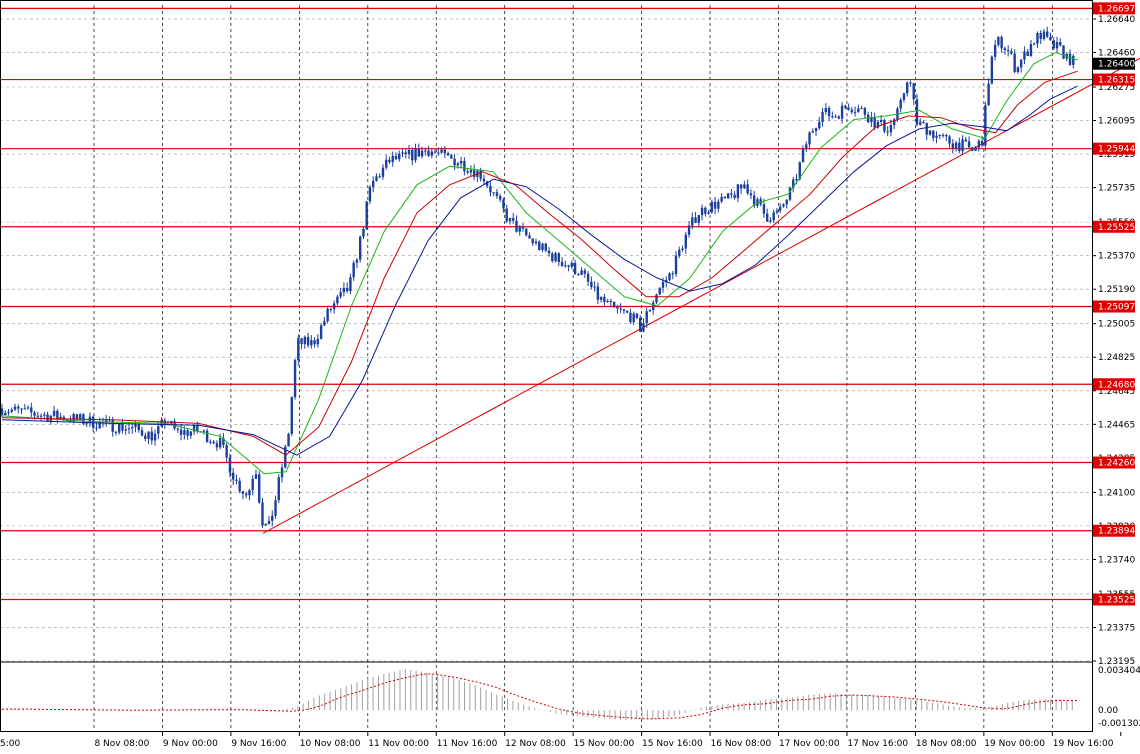  Describe the element at coordinates (604, 744) in the screenshot. I see `time-tick-label: 15 Nov 00:00` at that location.